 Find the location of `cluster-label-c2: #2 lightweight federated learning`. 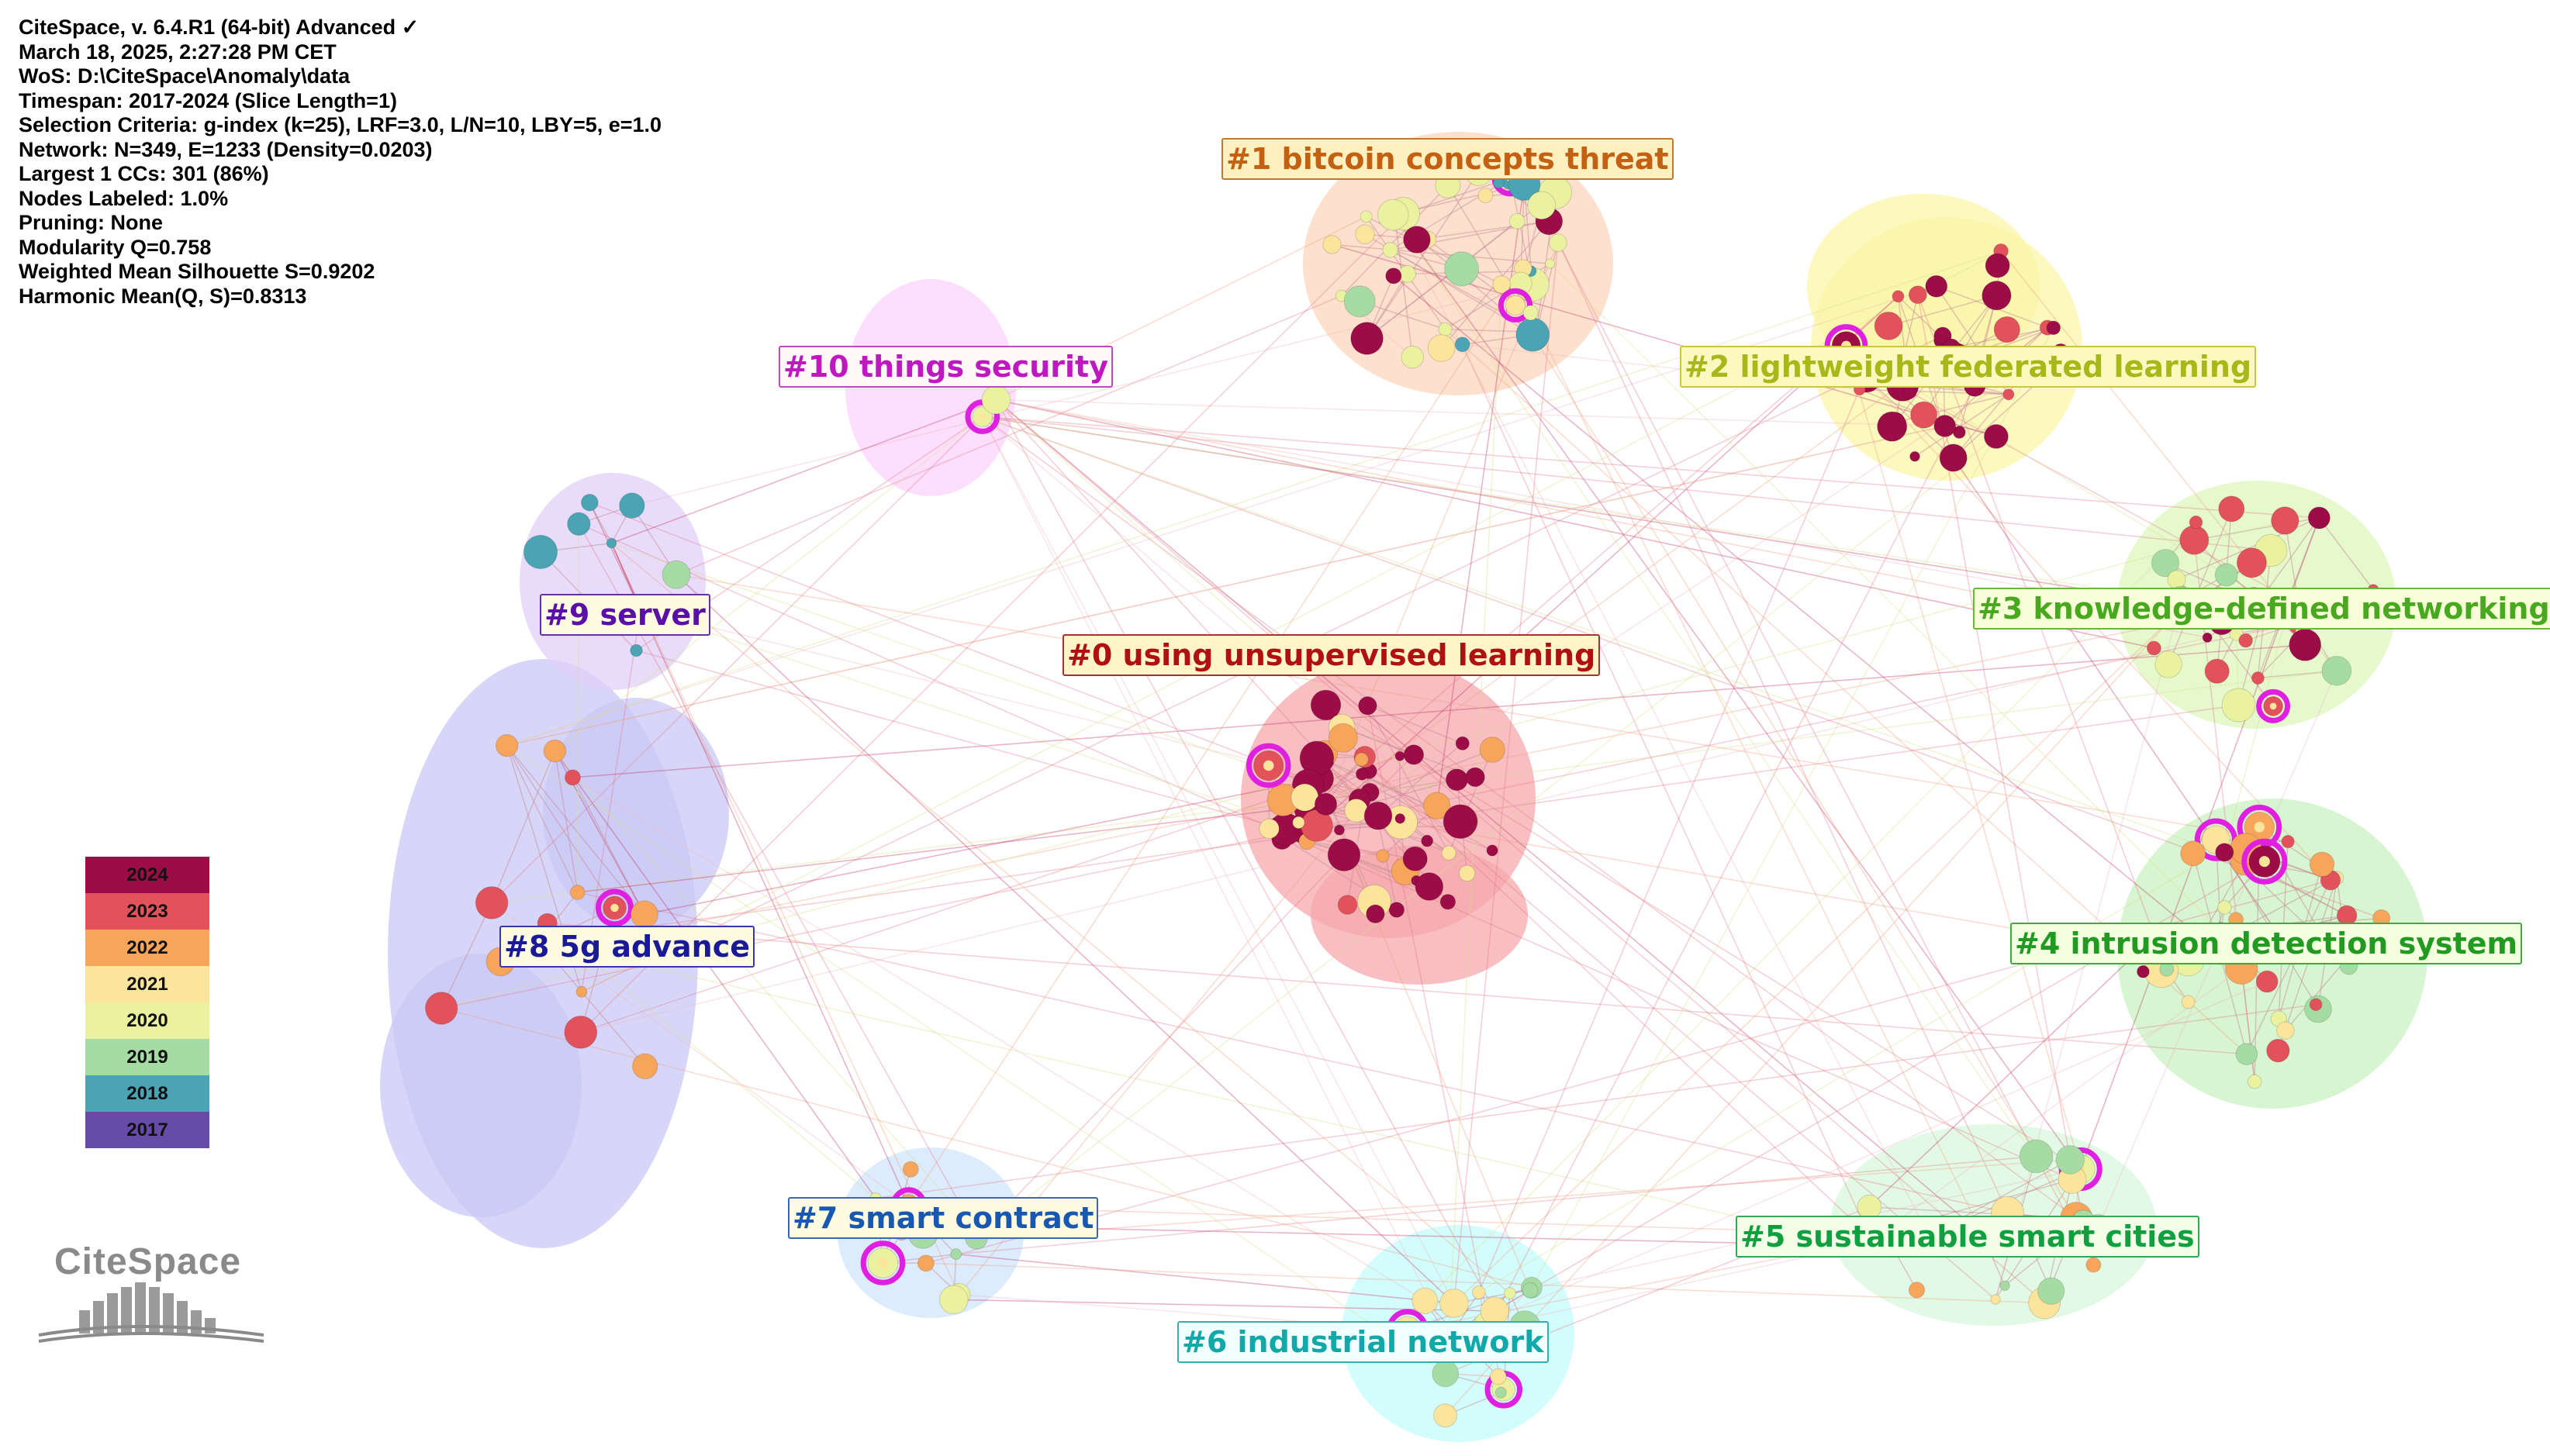

cluster-label-c2: #2 lightweight federated learning is located at coordinates (1968, 367).